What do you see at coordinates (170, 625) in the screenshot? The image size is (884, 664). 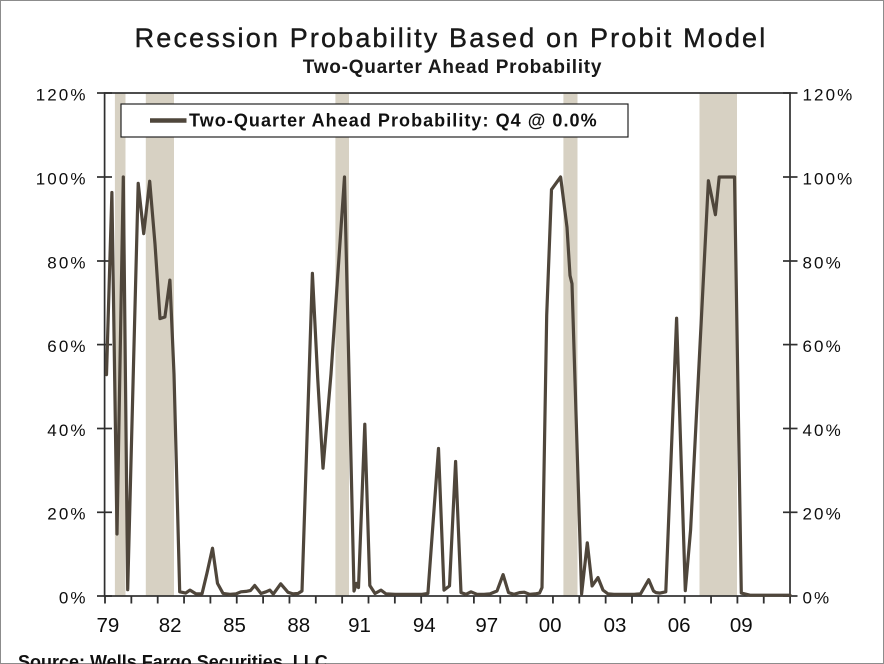 I see `svg-text: 82` at bounding box center [170, 625].